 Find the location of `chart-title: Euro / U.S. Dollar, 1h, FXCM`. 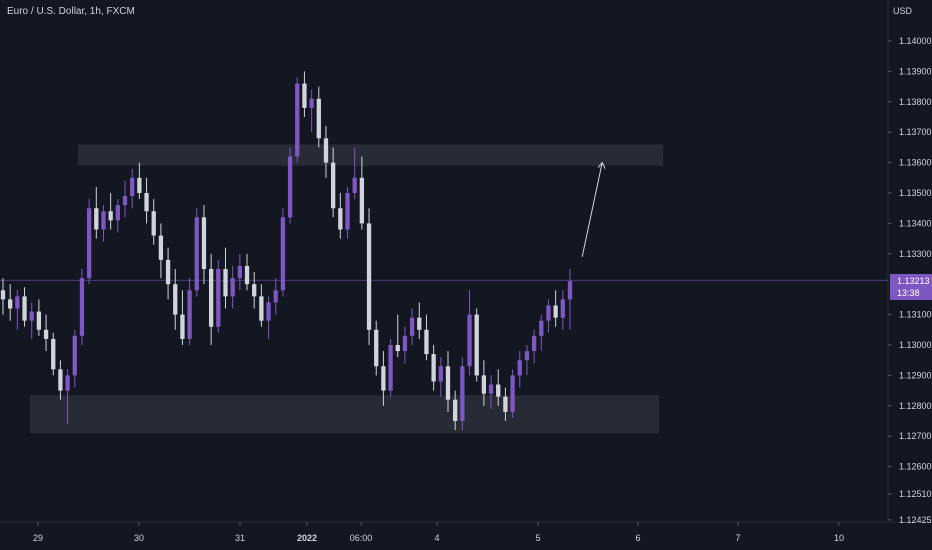

chart-title: Euro / U.S. Dollar, 1h, FXCM is located at coordinates (71, 11).